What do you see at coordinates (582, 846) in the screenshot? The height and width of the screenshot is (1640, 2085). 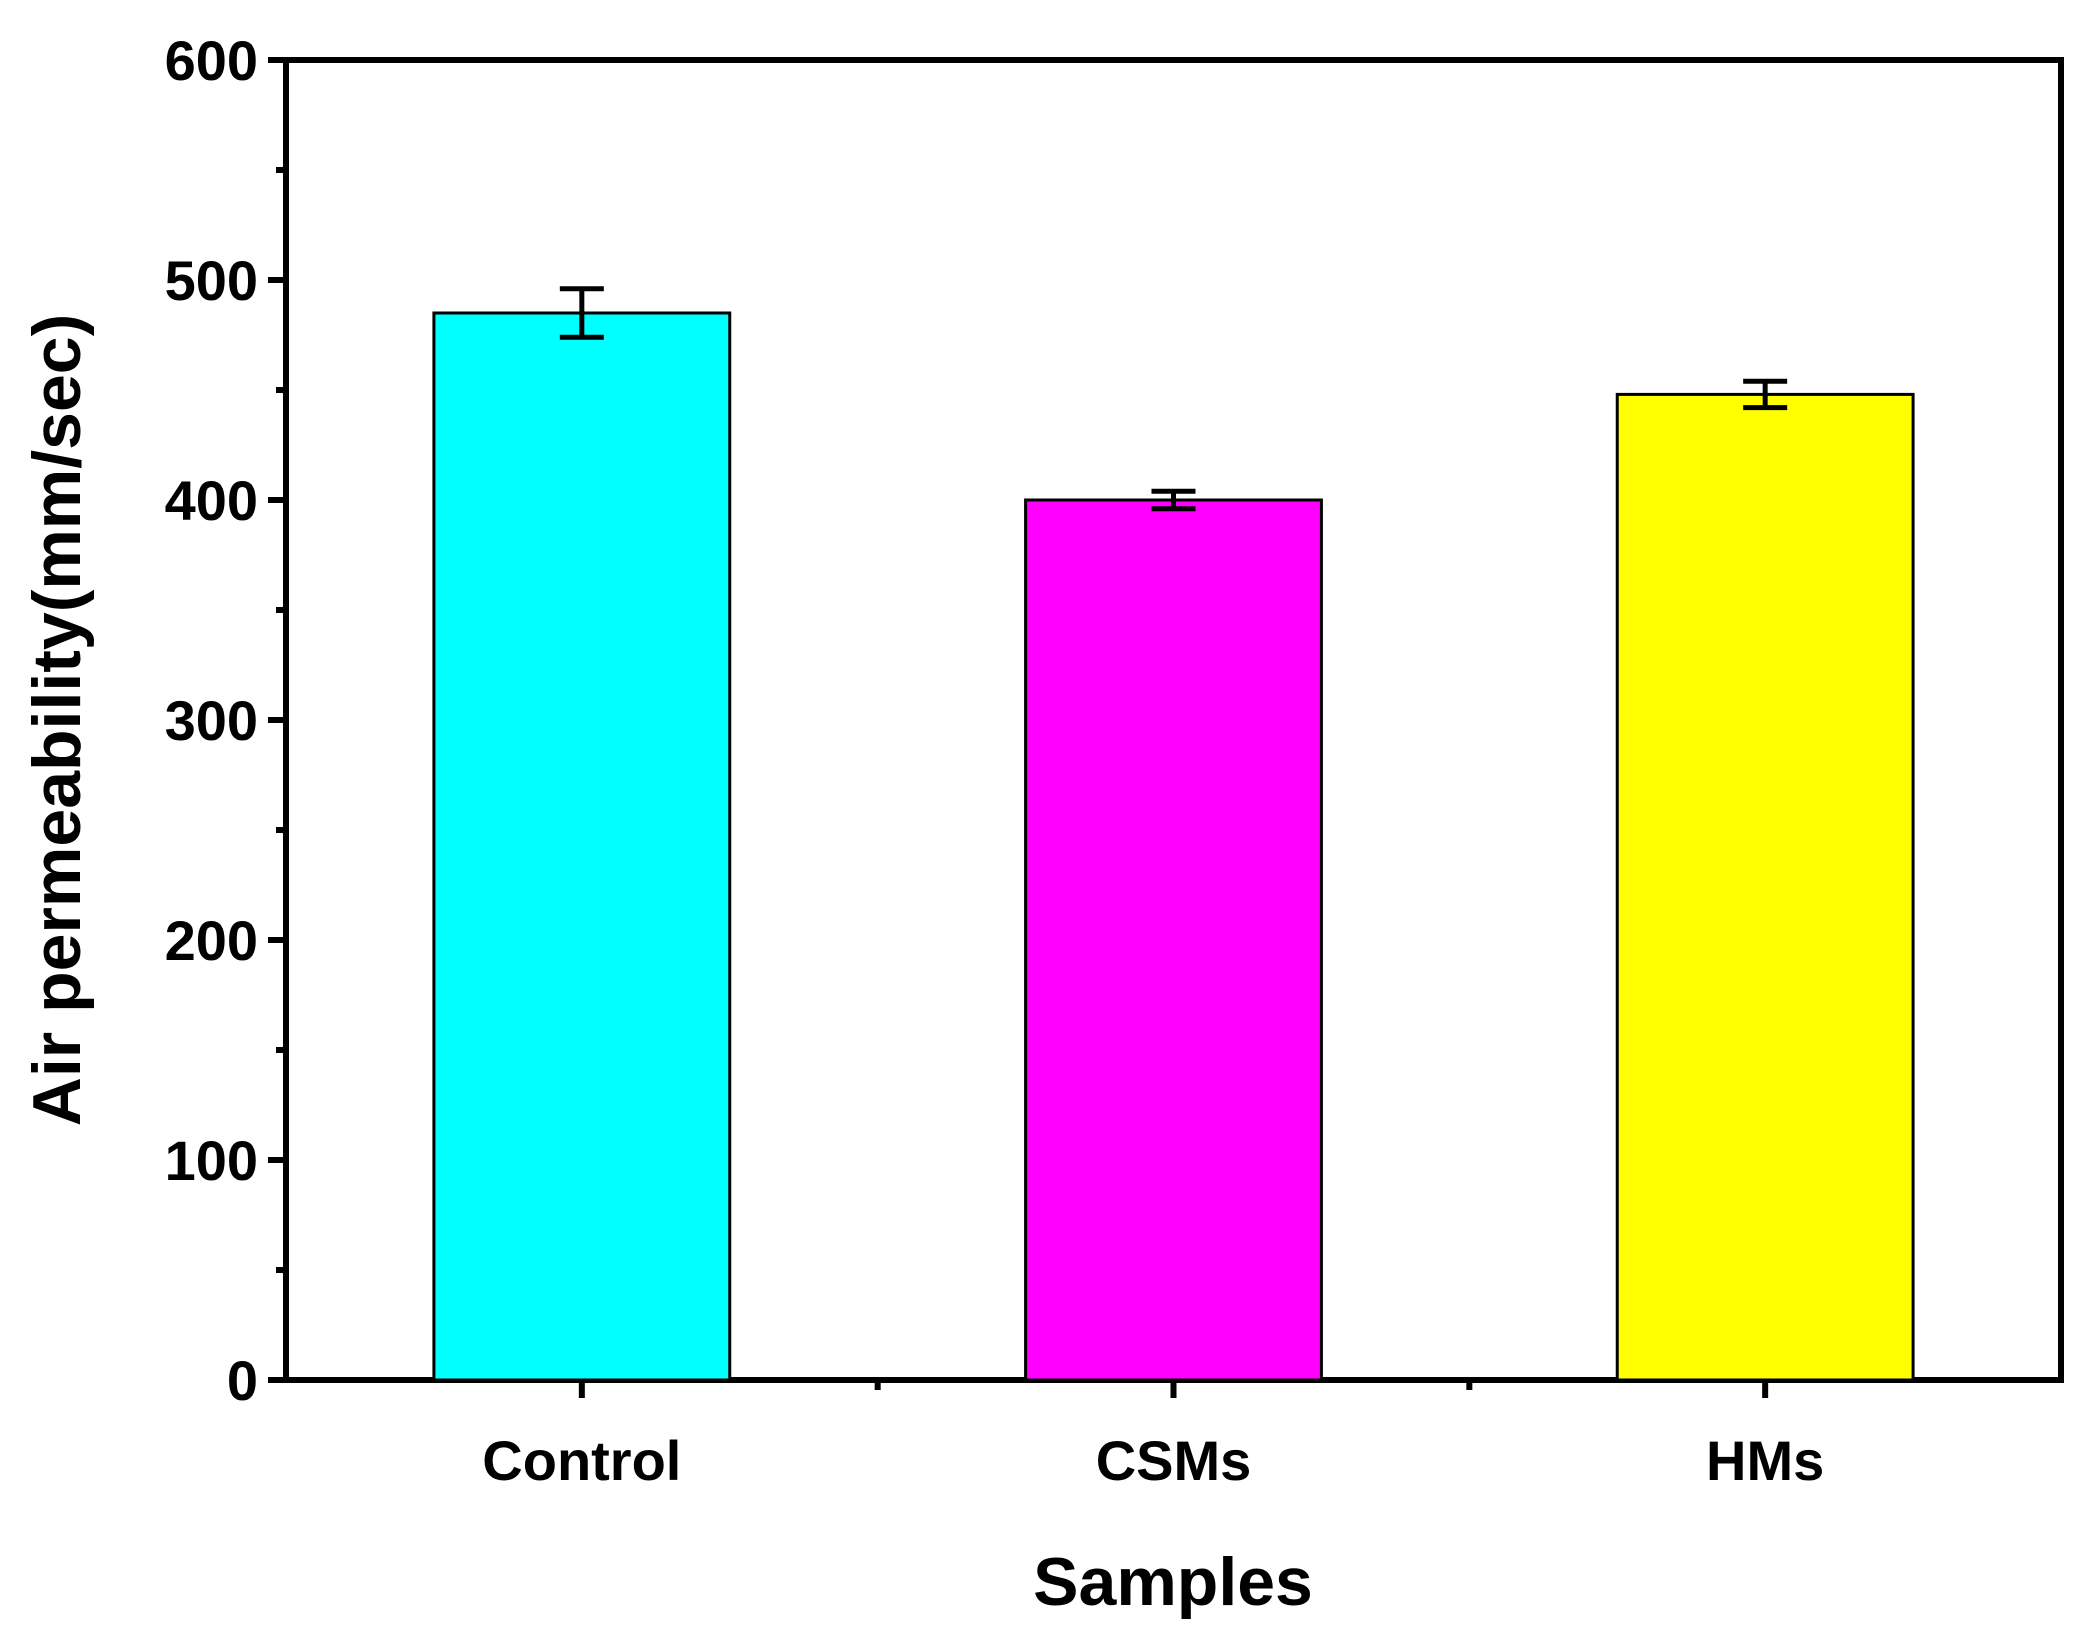 I see `bar-control` at bounding box center [582, 846].